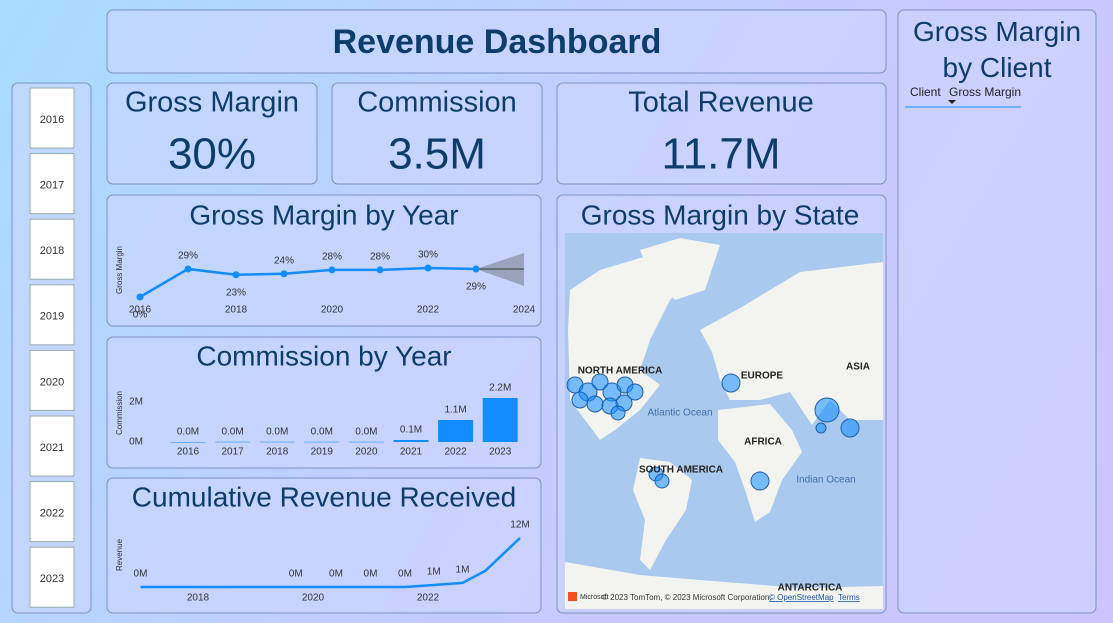  I want to click on slicer-label: 2019, so click(52, 317).